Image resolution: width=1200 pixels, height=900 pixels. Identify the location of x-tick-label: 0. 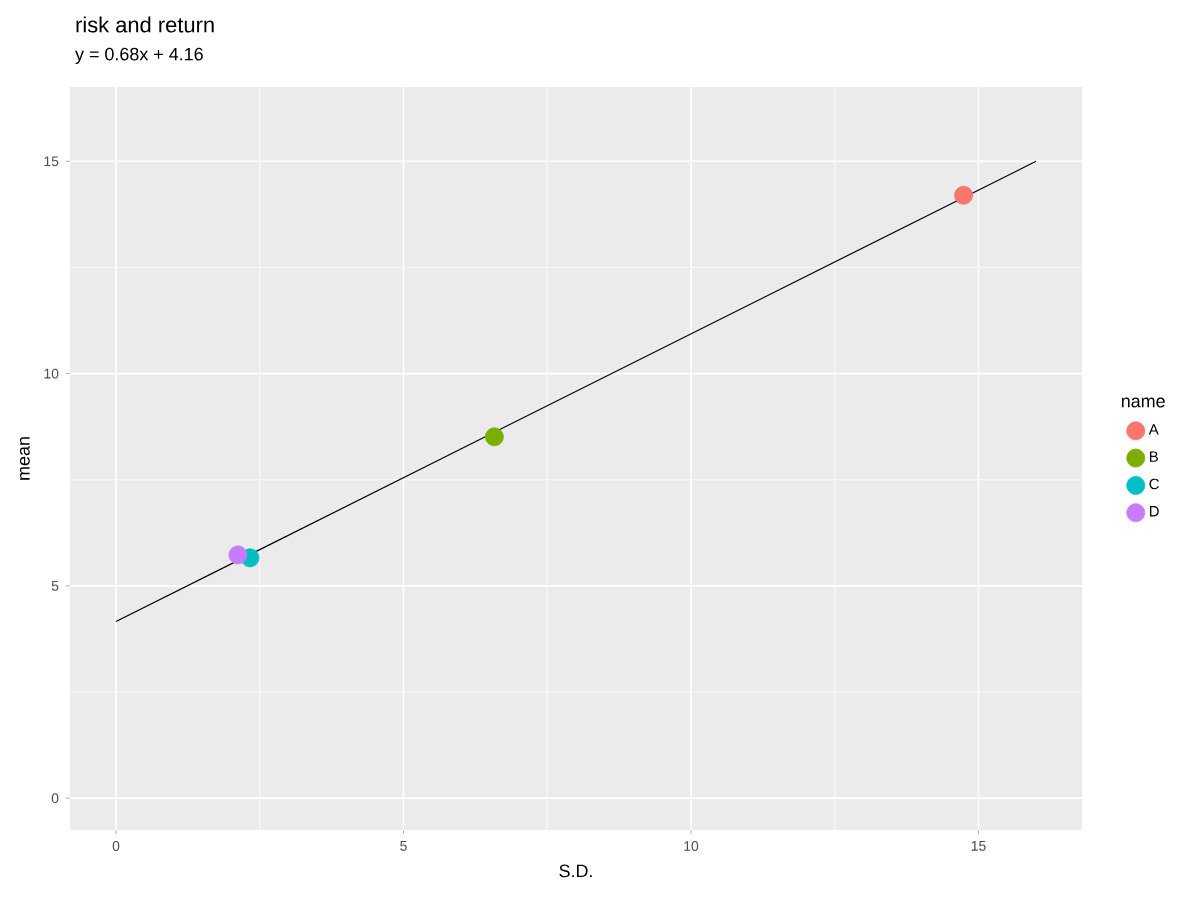
(116, 846).